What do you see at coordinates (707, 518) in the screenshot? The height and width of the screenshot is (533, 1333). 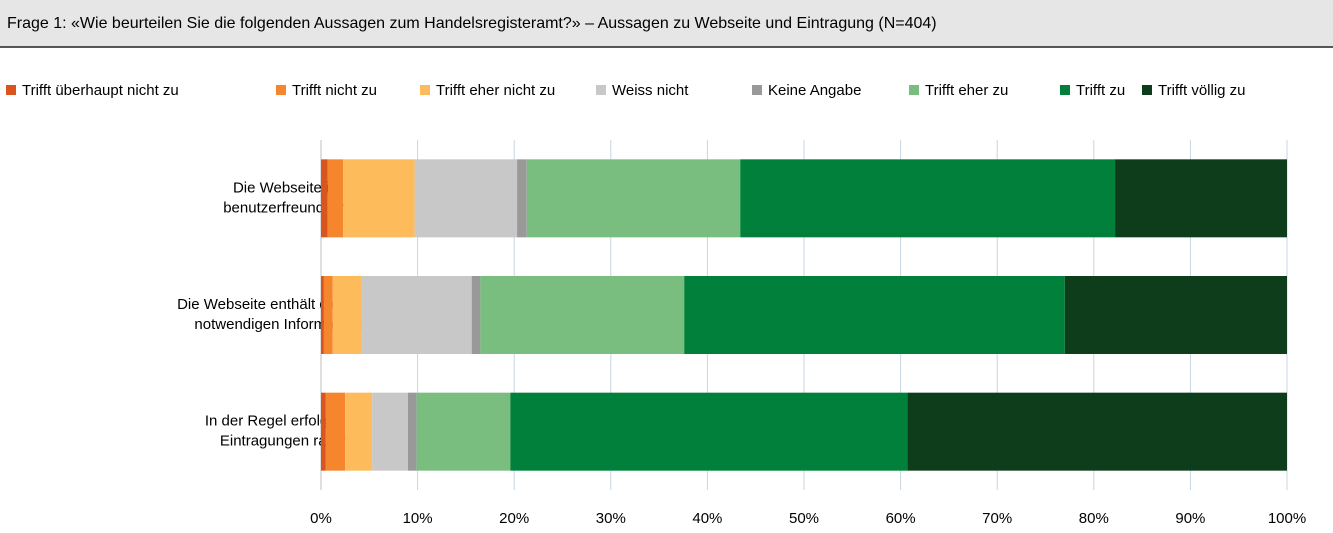 I see `x-tick-label: 40%` at bounding box center [707, 518].